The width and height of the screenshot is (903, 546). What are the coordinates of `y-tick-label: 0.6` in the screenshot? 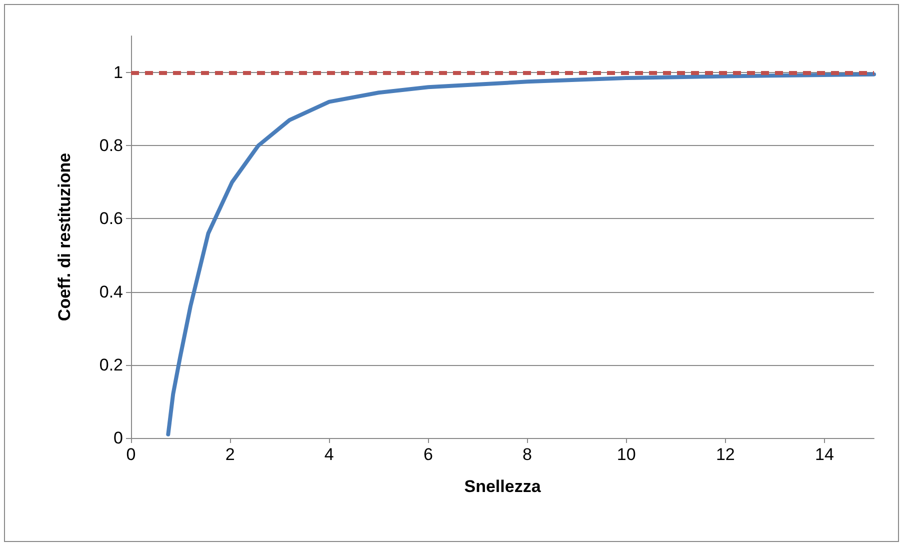 It's located at (111, 218).